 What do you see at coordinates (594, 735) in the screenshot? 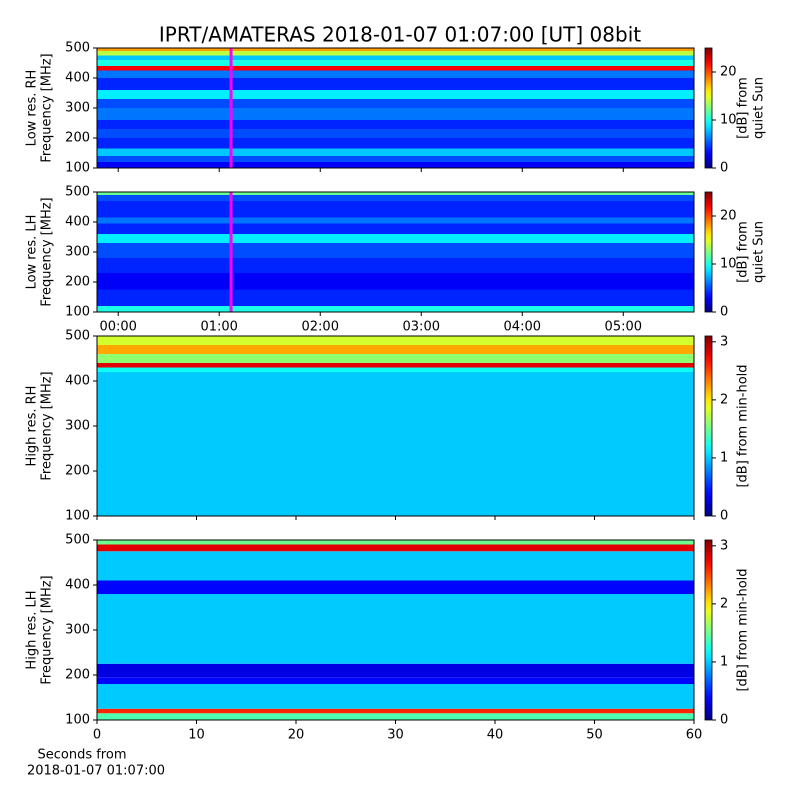
I see `x-tick-label: 50` at bounding box center [594, 735].